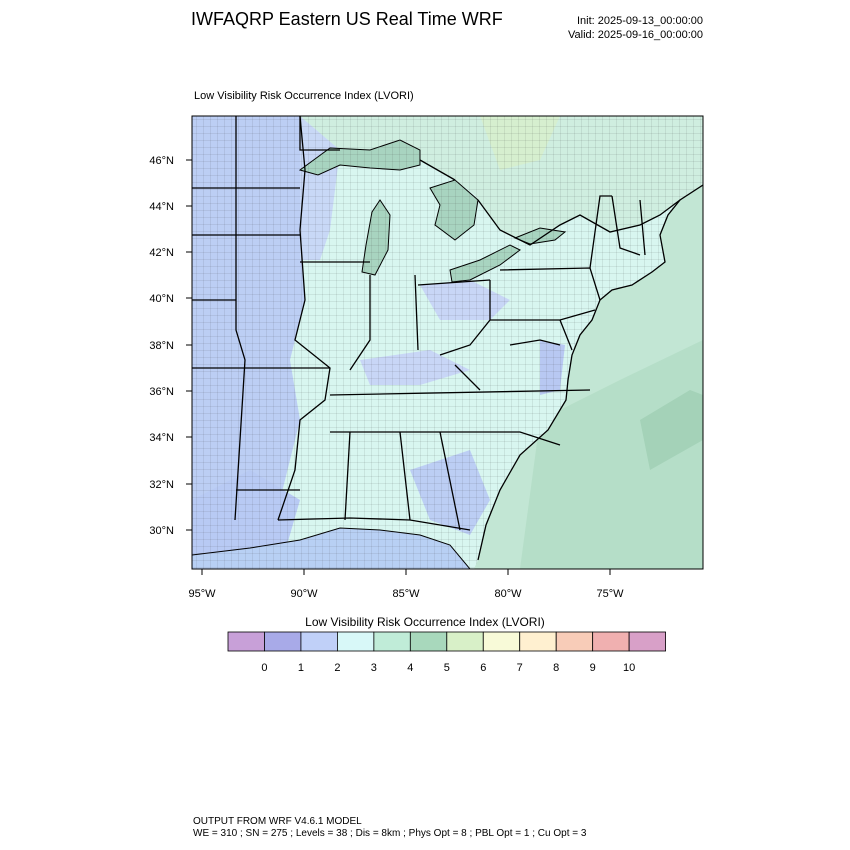 This screenshot has height=850, width=850. What do you see at coordinates (161, 438) in the screenshot?
I see `lat-label-34: 34°N` at bounding box center [161, 438].